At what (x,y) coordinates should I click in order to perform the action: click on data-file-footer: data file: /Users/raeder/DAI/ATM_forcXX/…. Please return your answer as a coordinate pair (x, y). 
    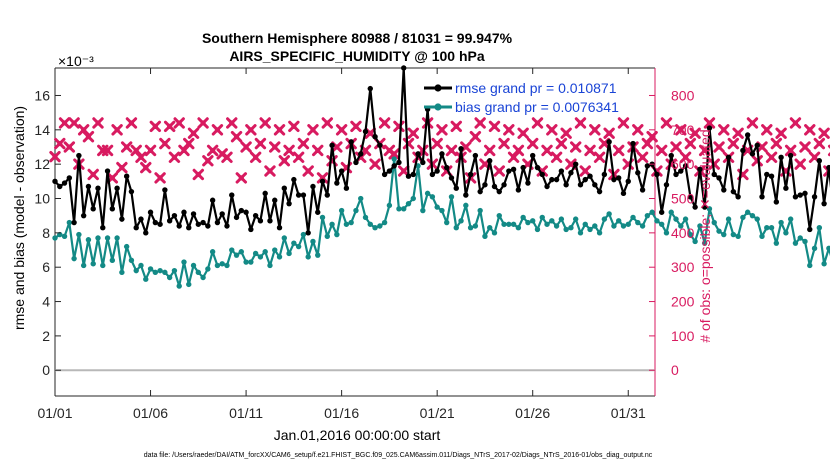
    Looking at the image, I should click on (398, 455).